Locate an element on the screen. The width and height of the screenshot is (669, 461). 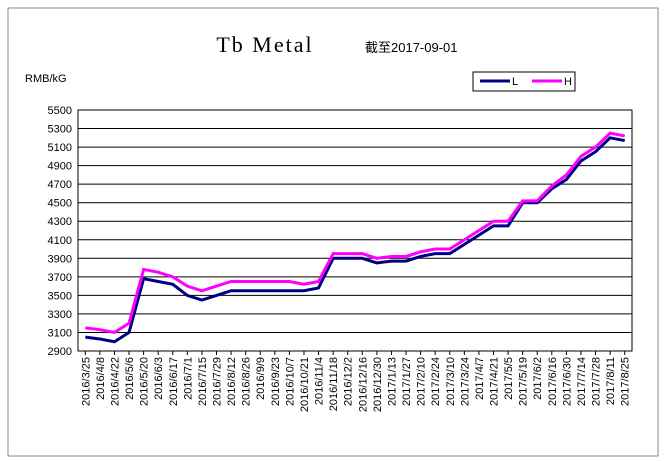
x-tick-label: 2016/8/26 is located at coordinates (247, 381).